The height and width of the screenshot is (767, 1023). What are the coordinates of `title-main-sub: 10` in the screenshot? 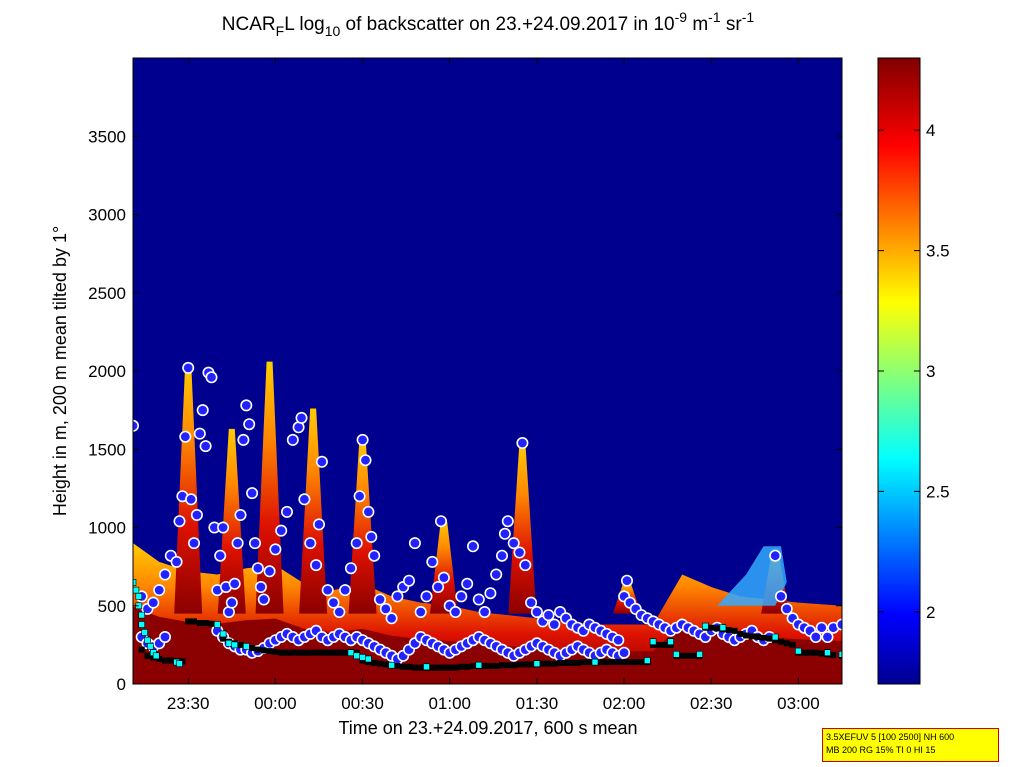 It's located at (333, 31).